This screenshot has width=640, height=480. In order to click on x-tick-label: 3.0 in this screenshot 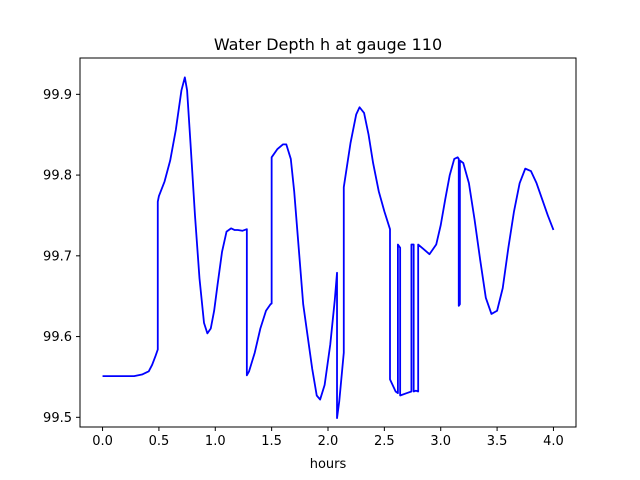, I will do `click(440, 441)`.